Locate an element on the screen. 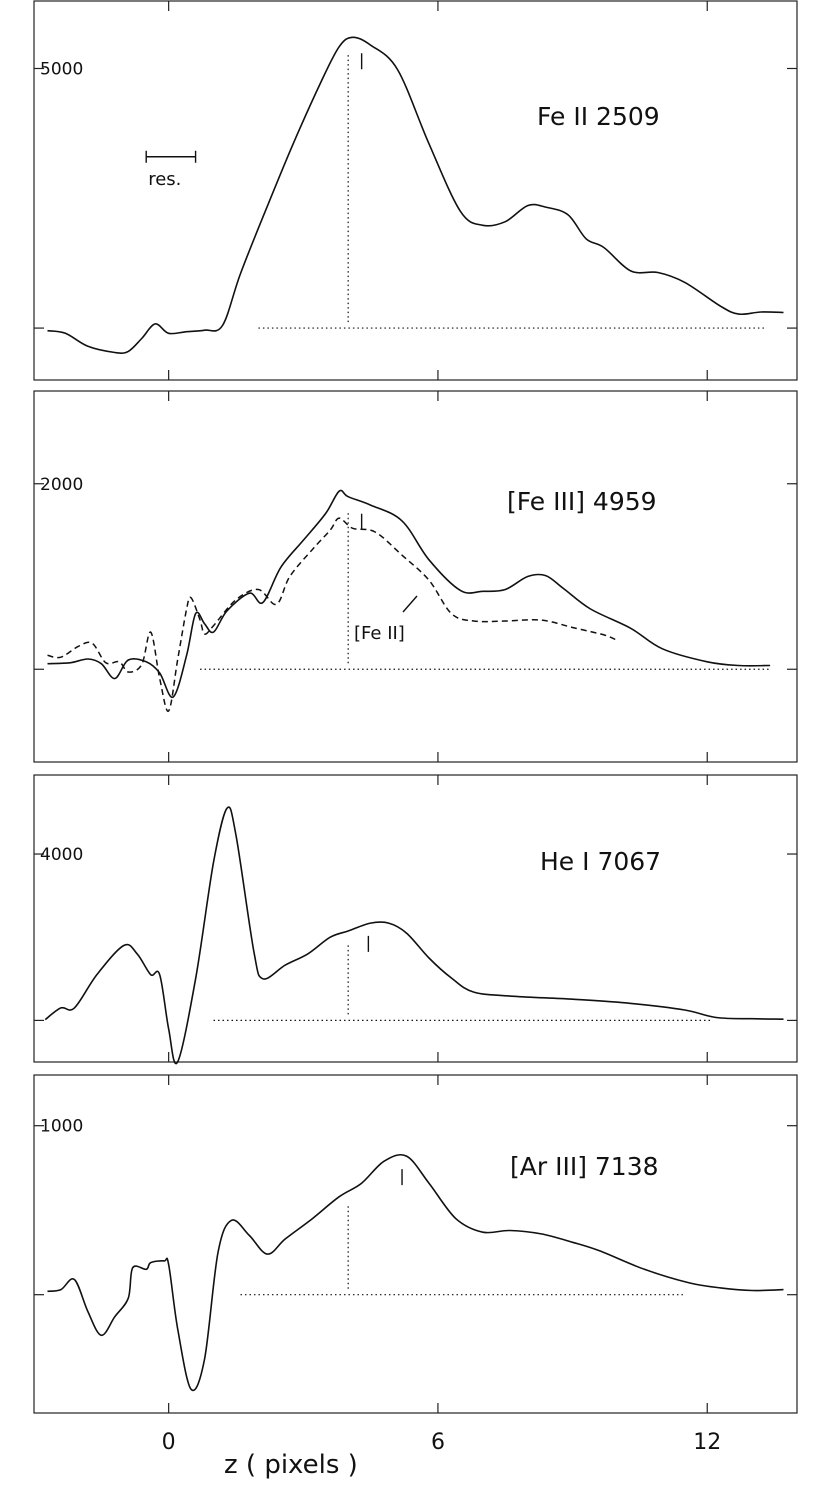 The width and height of the screenshot is (830, 1485). x-tick-label: 12 is located at coordinates (707, 1442).